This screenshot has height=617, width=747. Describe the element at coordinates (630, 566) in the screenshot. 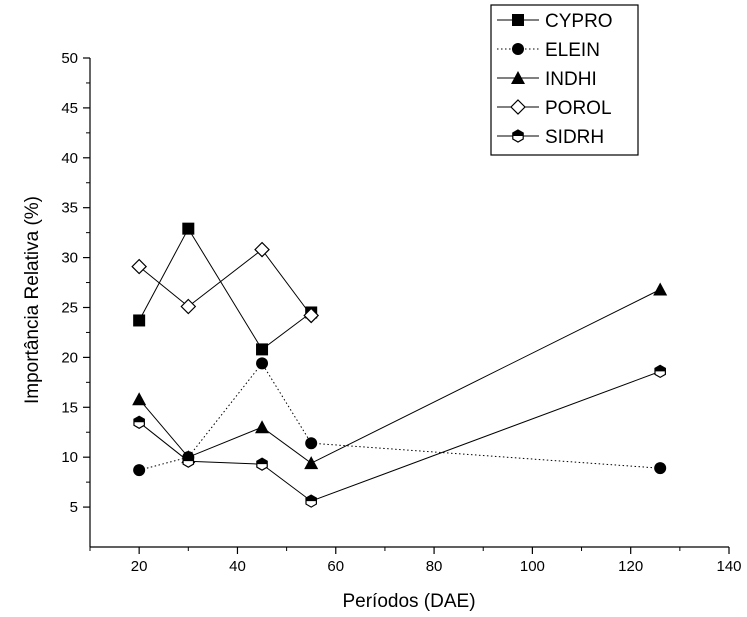

I see `x-tick-label: 120` at that location.